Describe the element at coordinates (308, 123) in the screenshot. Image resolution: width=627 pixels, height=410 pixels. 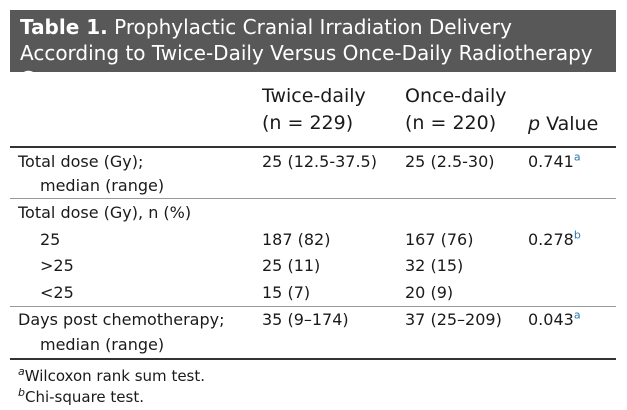
I see `column-header: (n = 229)` at that location.